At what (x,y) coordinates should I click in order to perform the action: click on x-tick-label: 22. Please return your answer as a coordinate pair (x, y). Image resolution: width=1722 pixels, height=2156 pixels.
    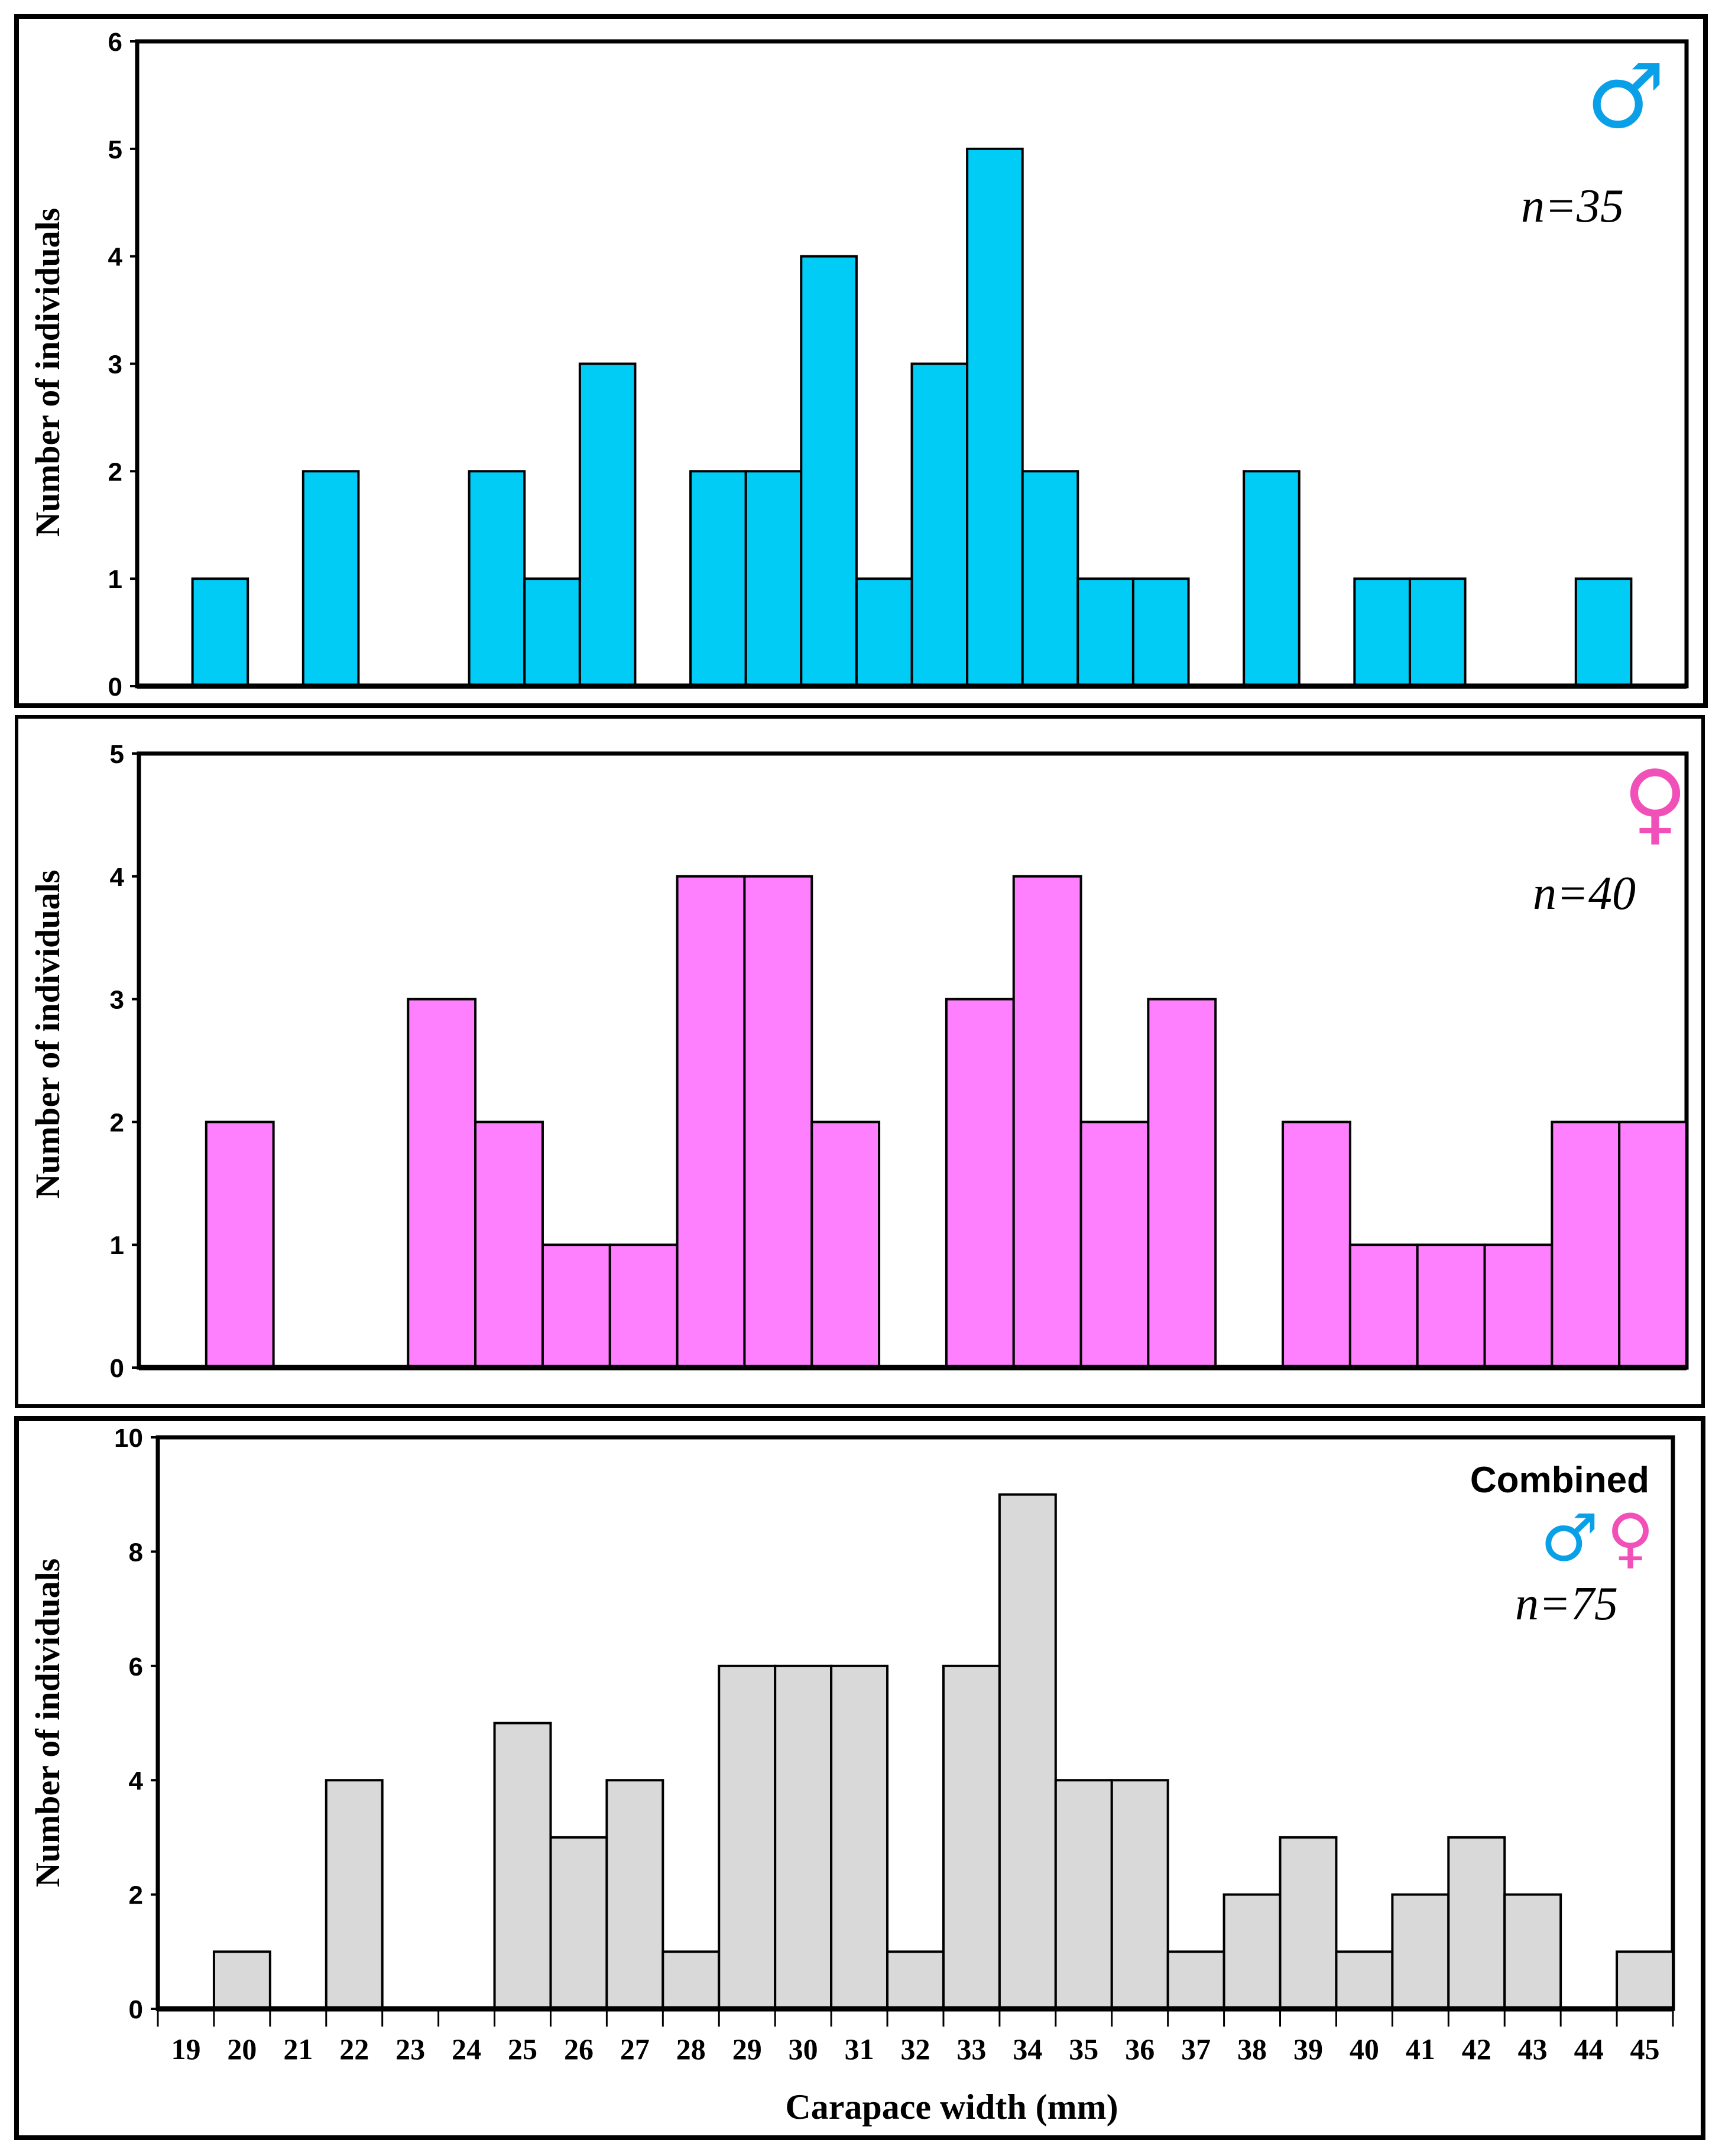
    Looking at the image, I should click on (354, 2049).